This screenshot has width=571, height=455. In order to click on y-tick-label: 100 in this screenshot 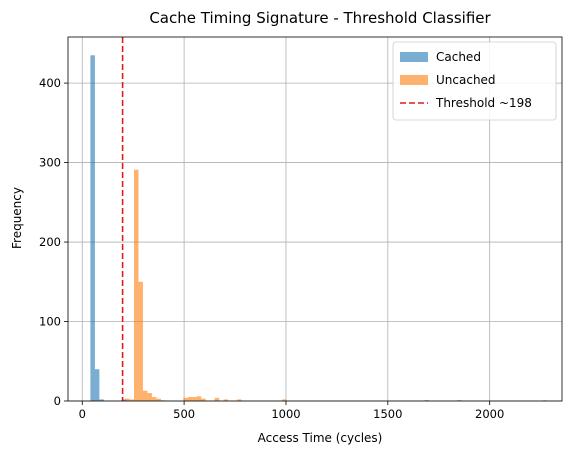, I will do `click(50, 322)`.